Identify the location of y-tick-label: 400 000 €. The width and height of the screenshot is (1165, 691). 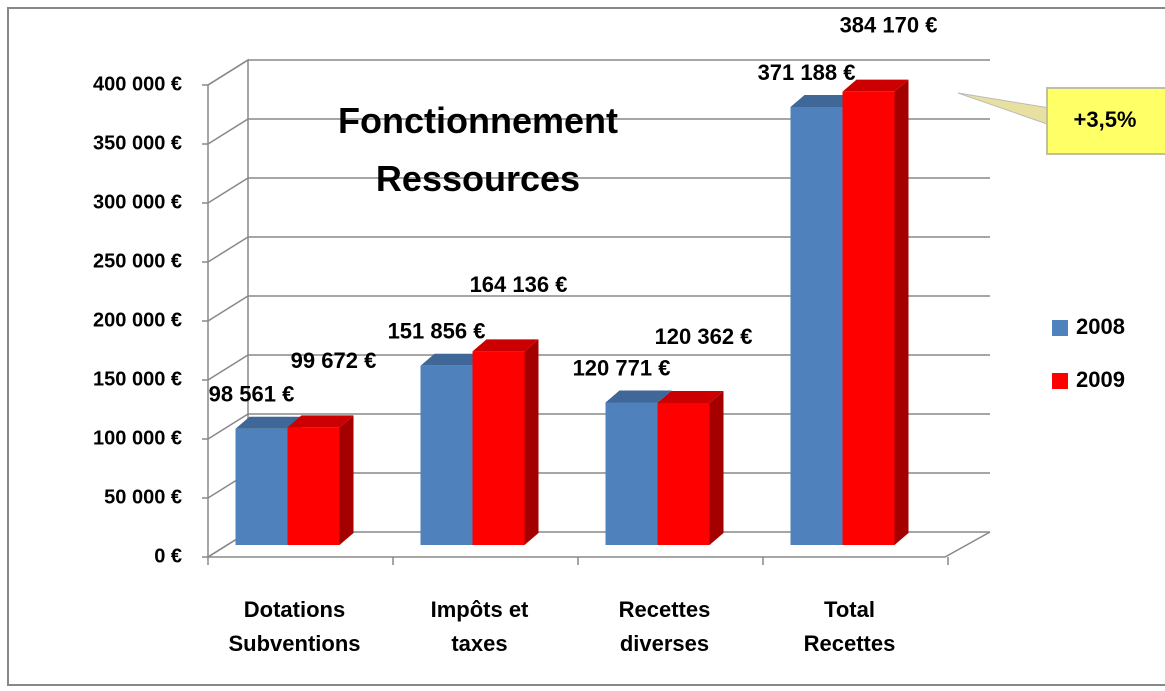
(137, 84).